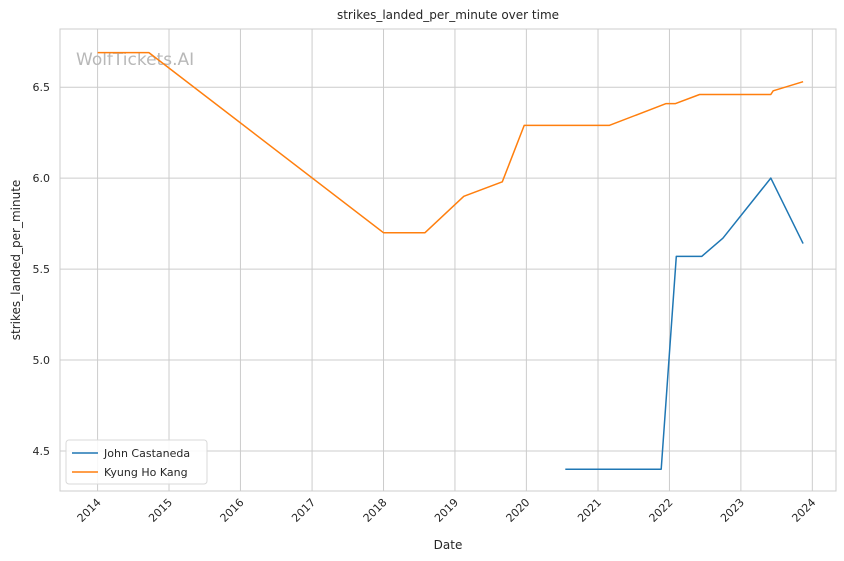  Describe the element at coordinates (448, 15) in the screenshot. I see `chart-title: strikes_landed_per_minute over time` at that location.